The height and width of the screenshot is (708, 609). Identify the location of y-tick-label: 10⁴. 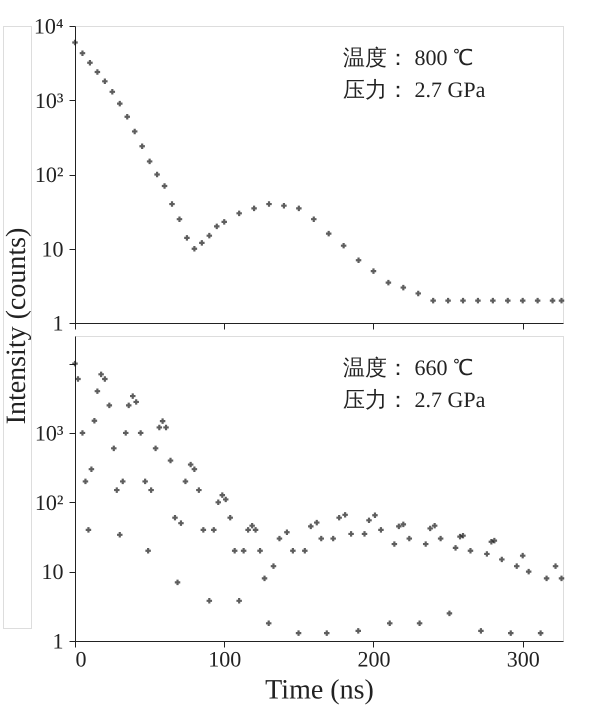
(49, 26).